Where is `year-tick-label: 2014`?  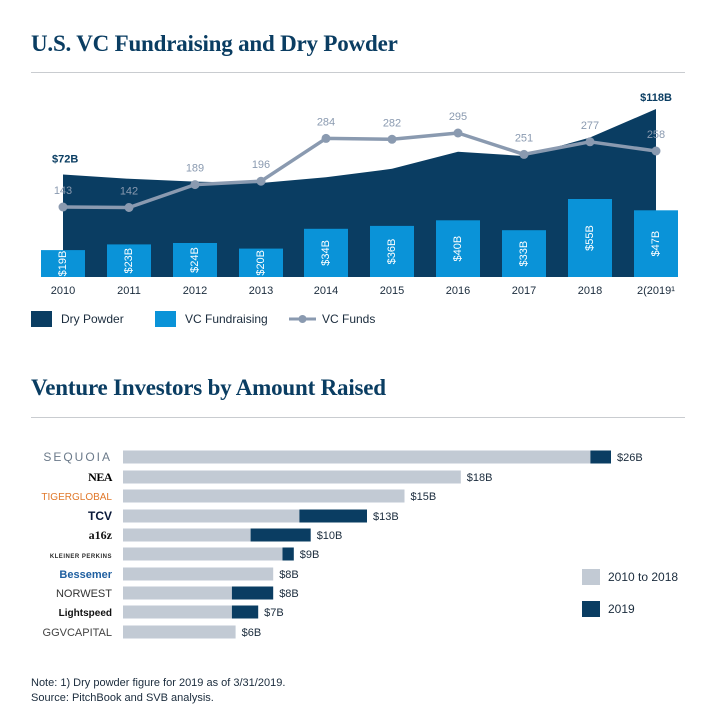 year-tick-label: 2014 is located at coordinates (326, 291).